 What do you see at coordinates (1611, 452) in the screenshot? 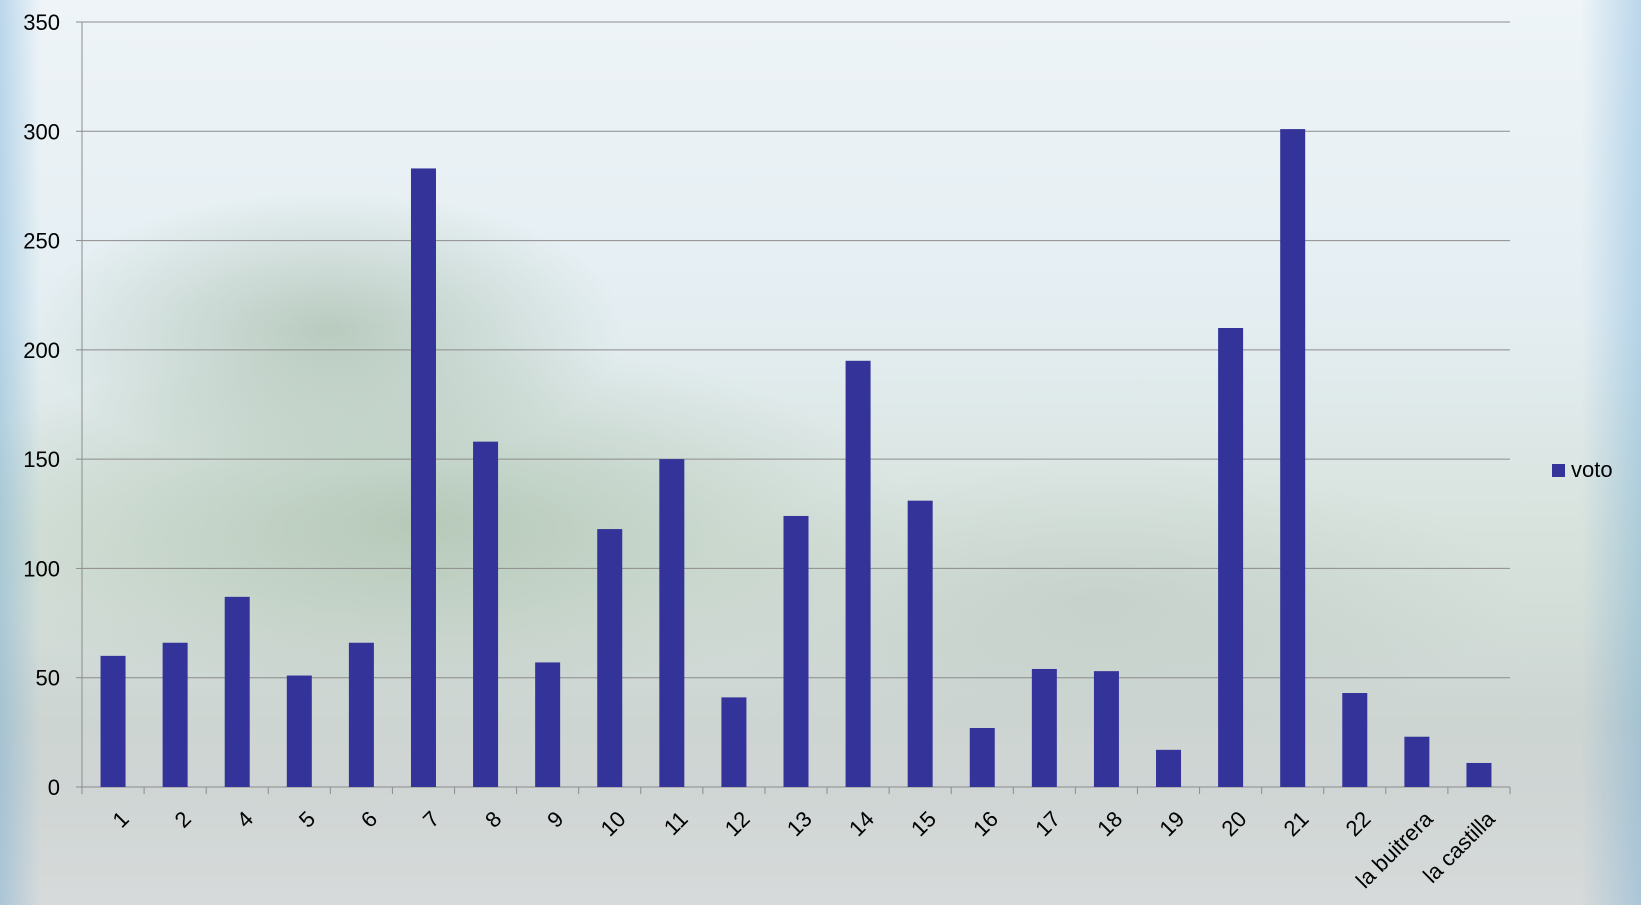
I see `background-edge-right` at bounding box center [1611, 452].